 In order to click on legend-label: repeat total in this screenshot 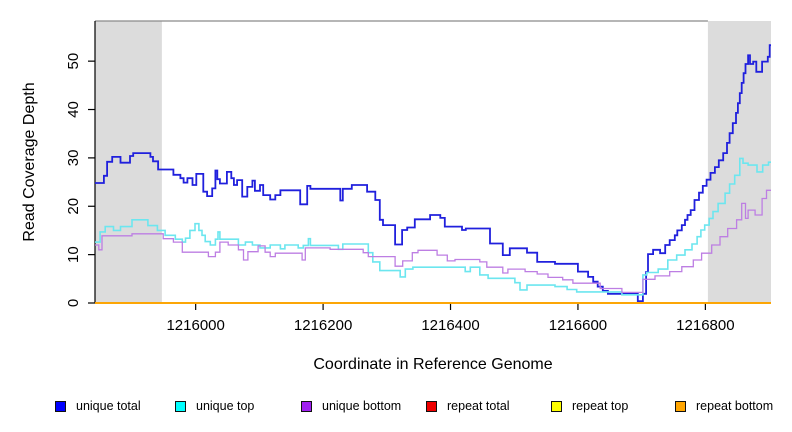, I will do `click(478, 406)`.